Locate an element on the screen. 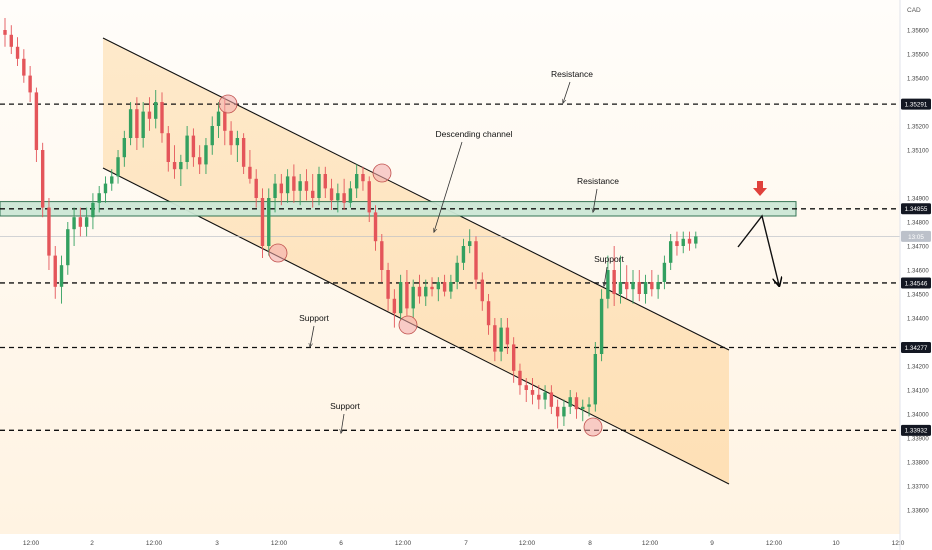 Image resolution: width=932 pixels, height=550 pixels. y-tick-label: 1.35600 is located at coordinates (918, 32).